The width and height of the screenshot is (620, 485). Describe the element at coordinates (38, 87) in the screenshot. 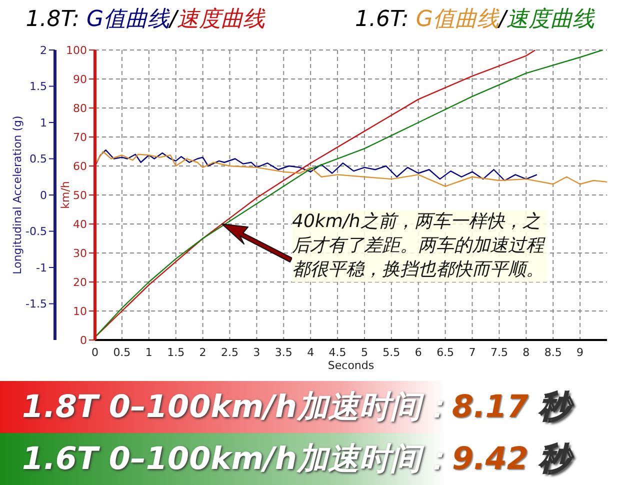

I see `y2-tick-label: 1.5` at that location.